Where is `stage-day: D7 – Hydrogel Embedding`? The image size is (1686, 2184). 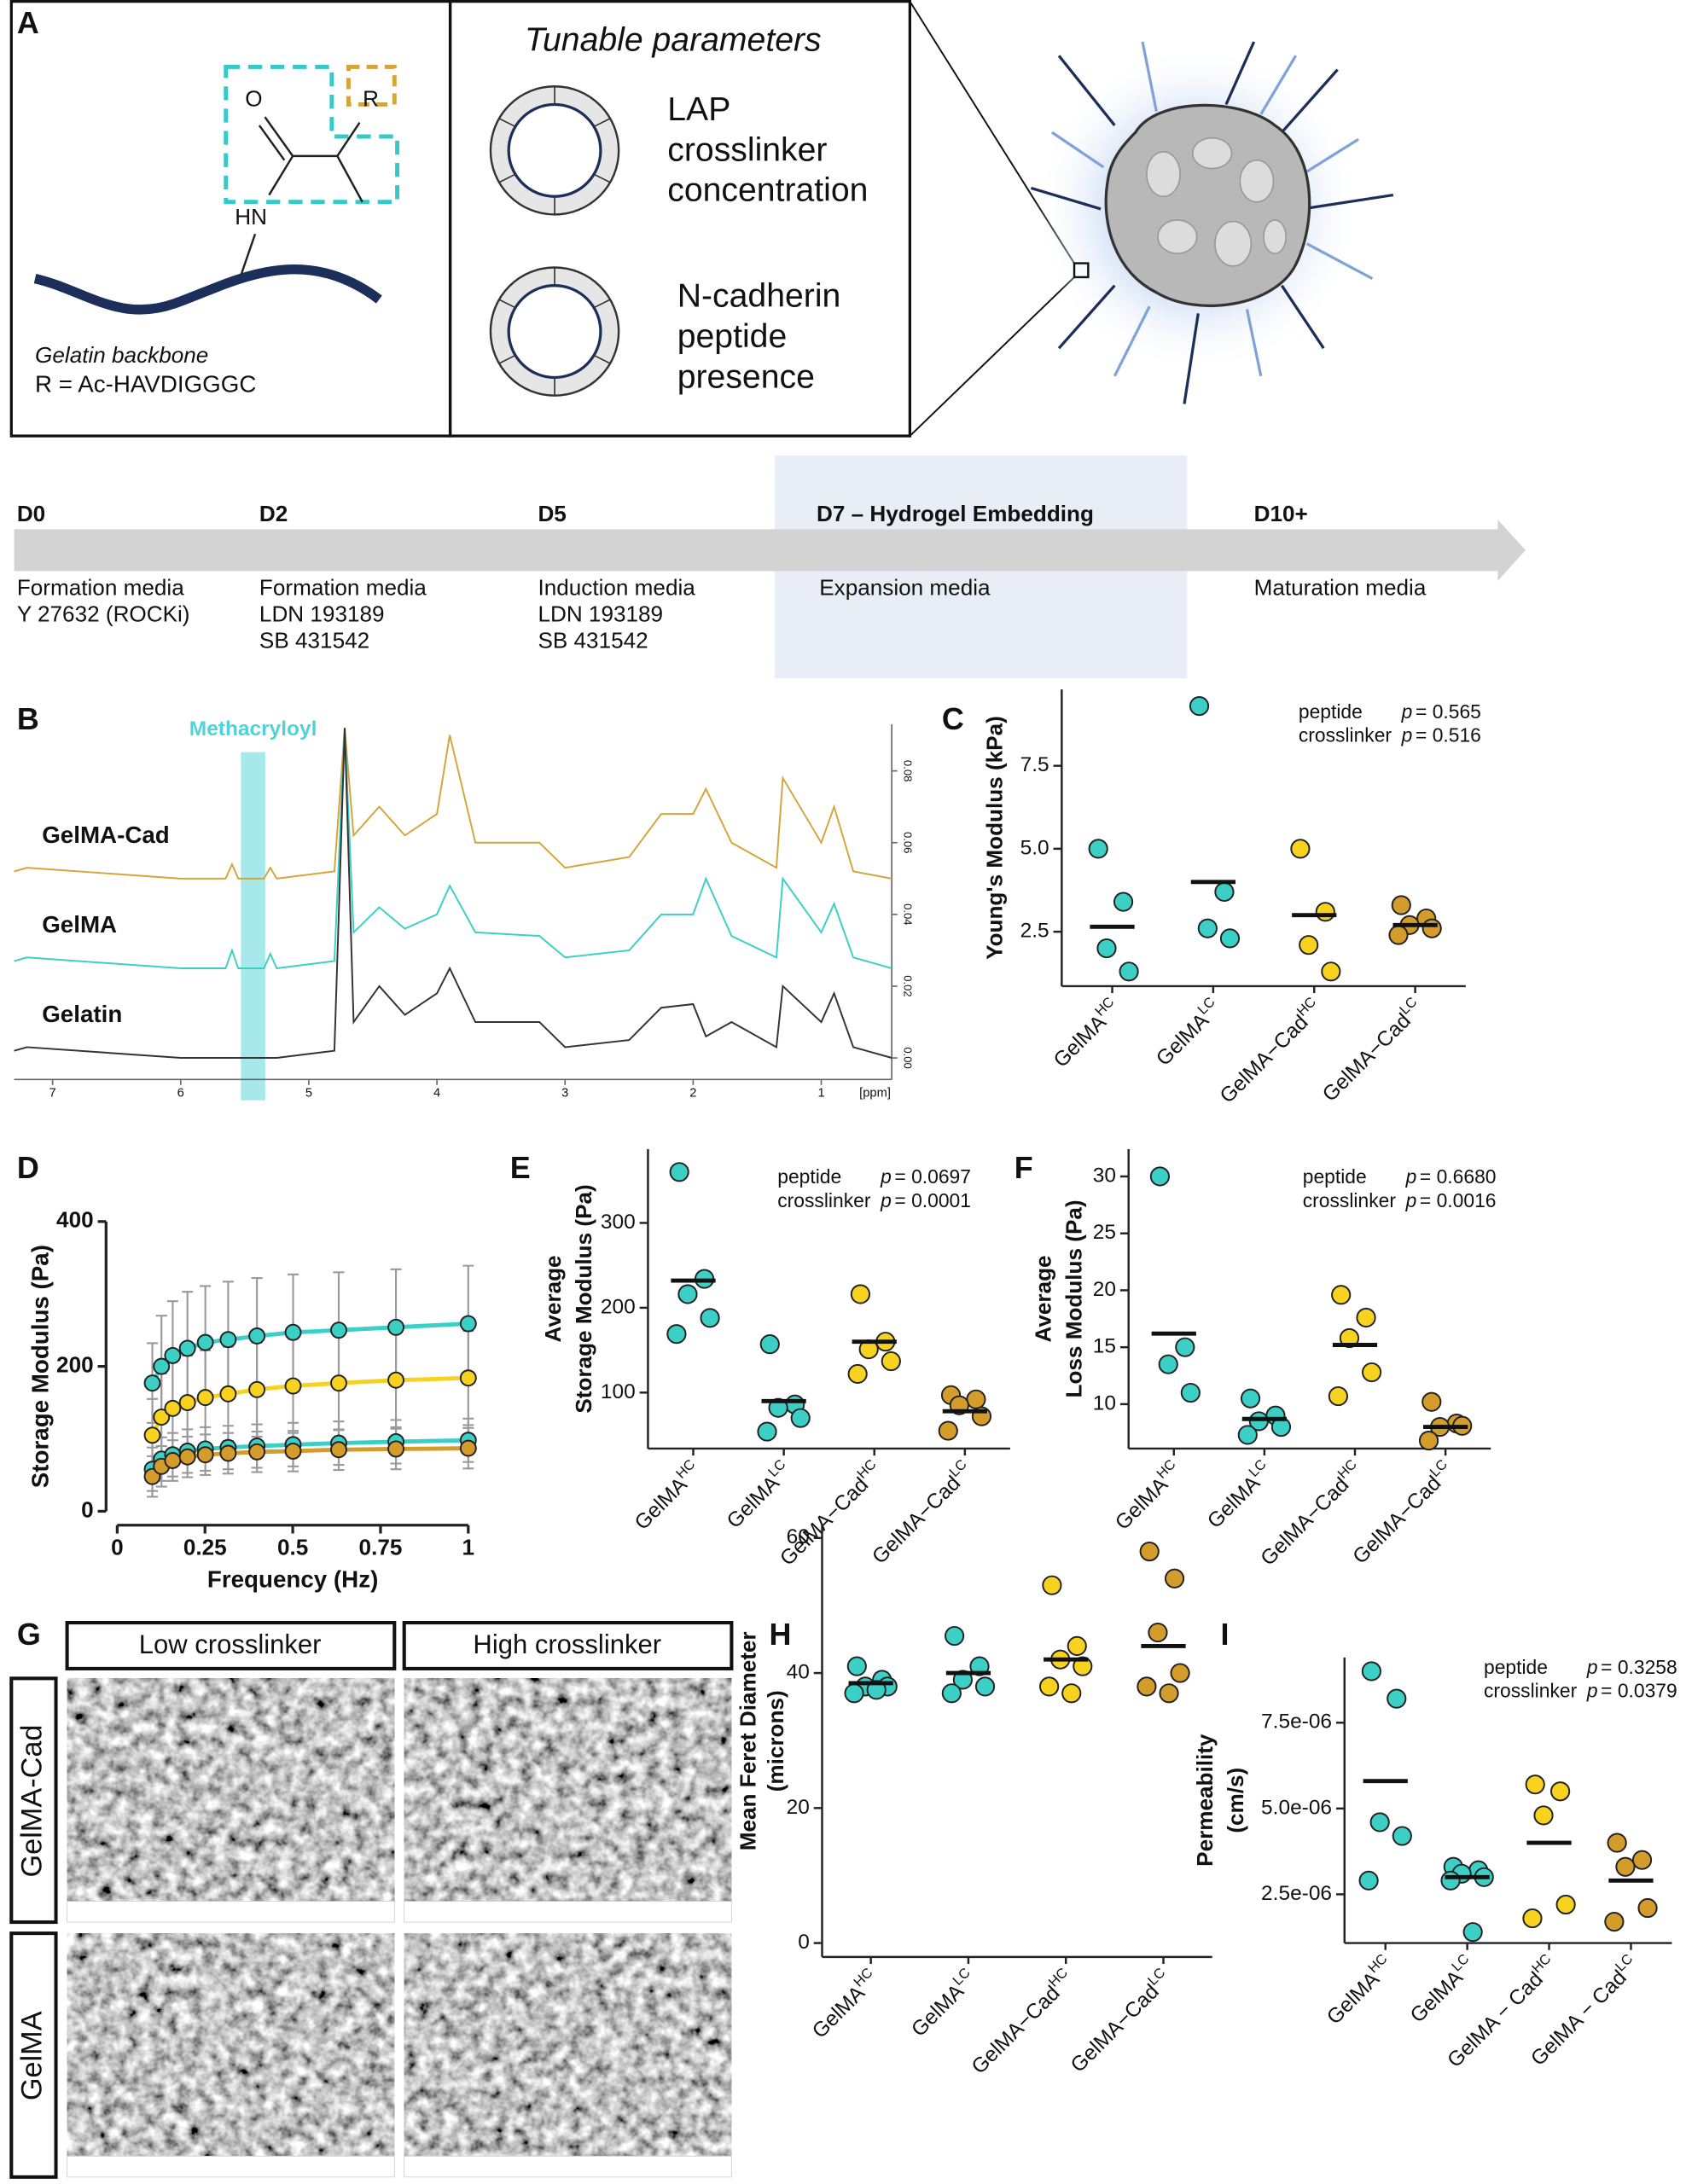 stage-day: D7 – Hydrogel Embedding is located at coordinates (955, 513).